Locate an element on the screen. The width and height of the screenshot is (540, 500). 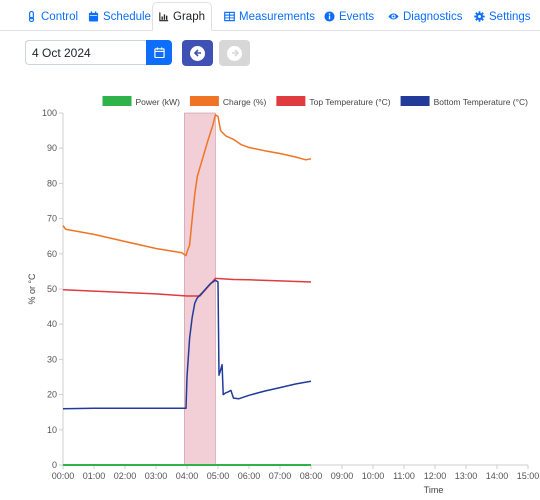
y-tick-label: 90 is located at coordinates (52, 148).